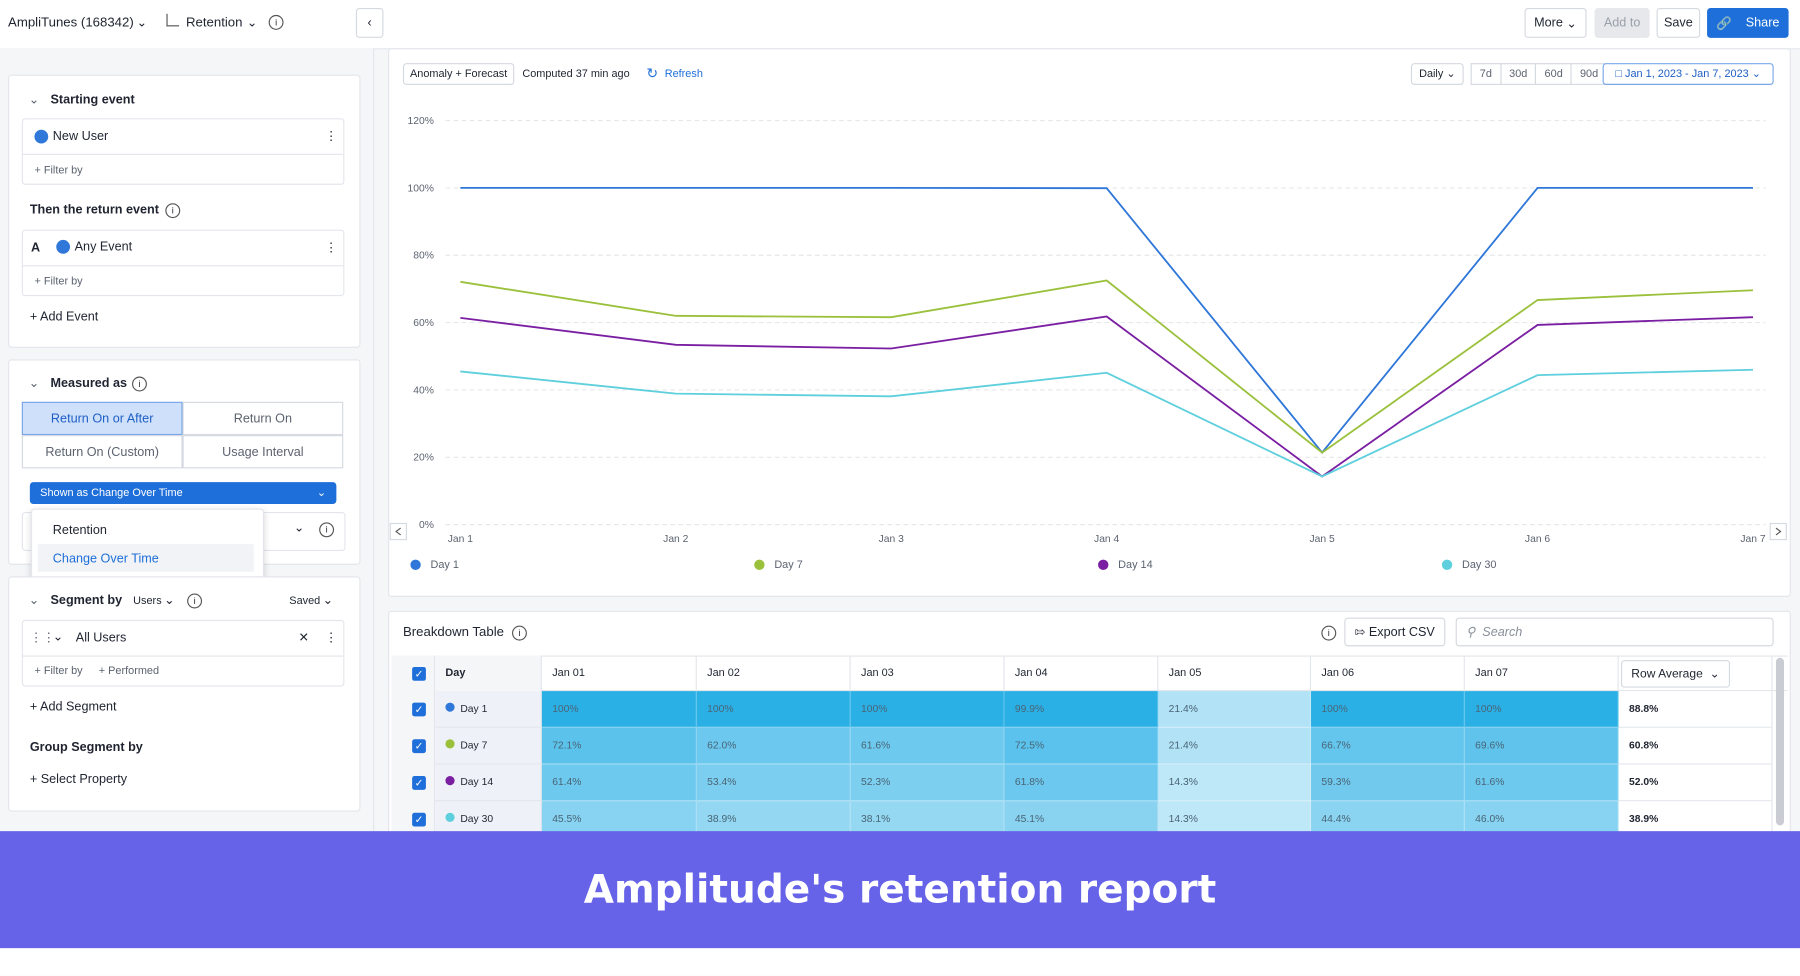 The width and height of the screenshot is (1800, 976). What do you see at coordinates (102, 418) in the screenshot?
I see `option: Return On or After` at bounding box center [102, 418].